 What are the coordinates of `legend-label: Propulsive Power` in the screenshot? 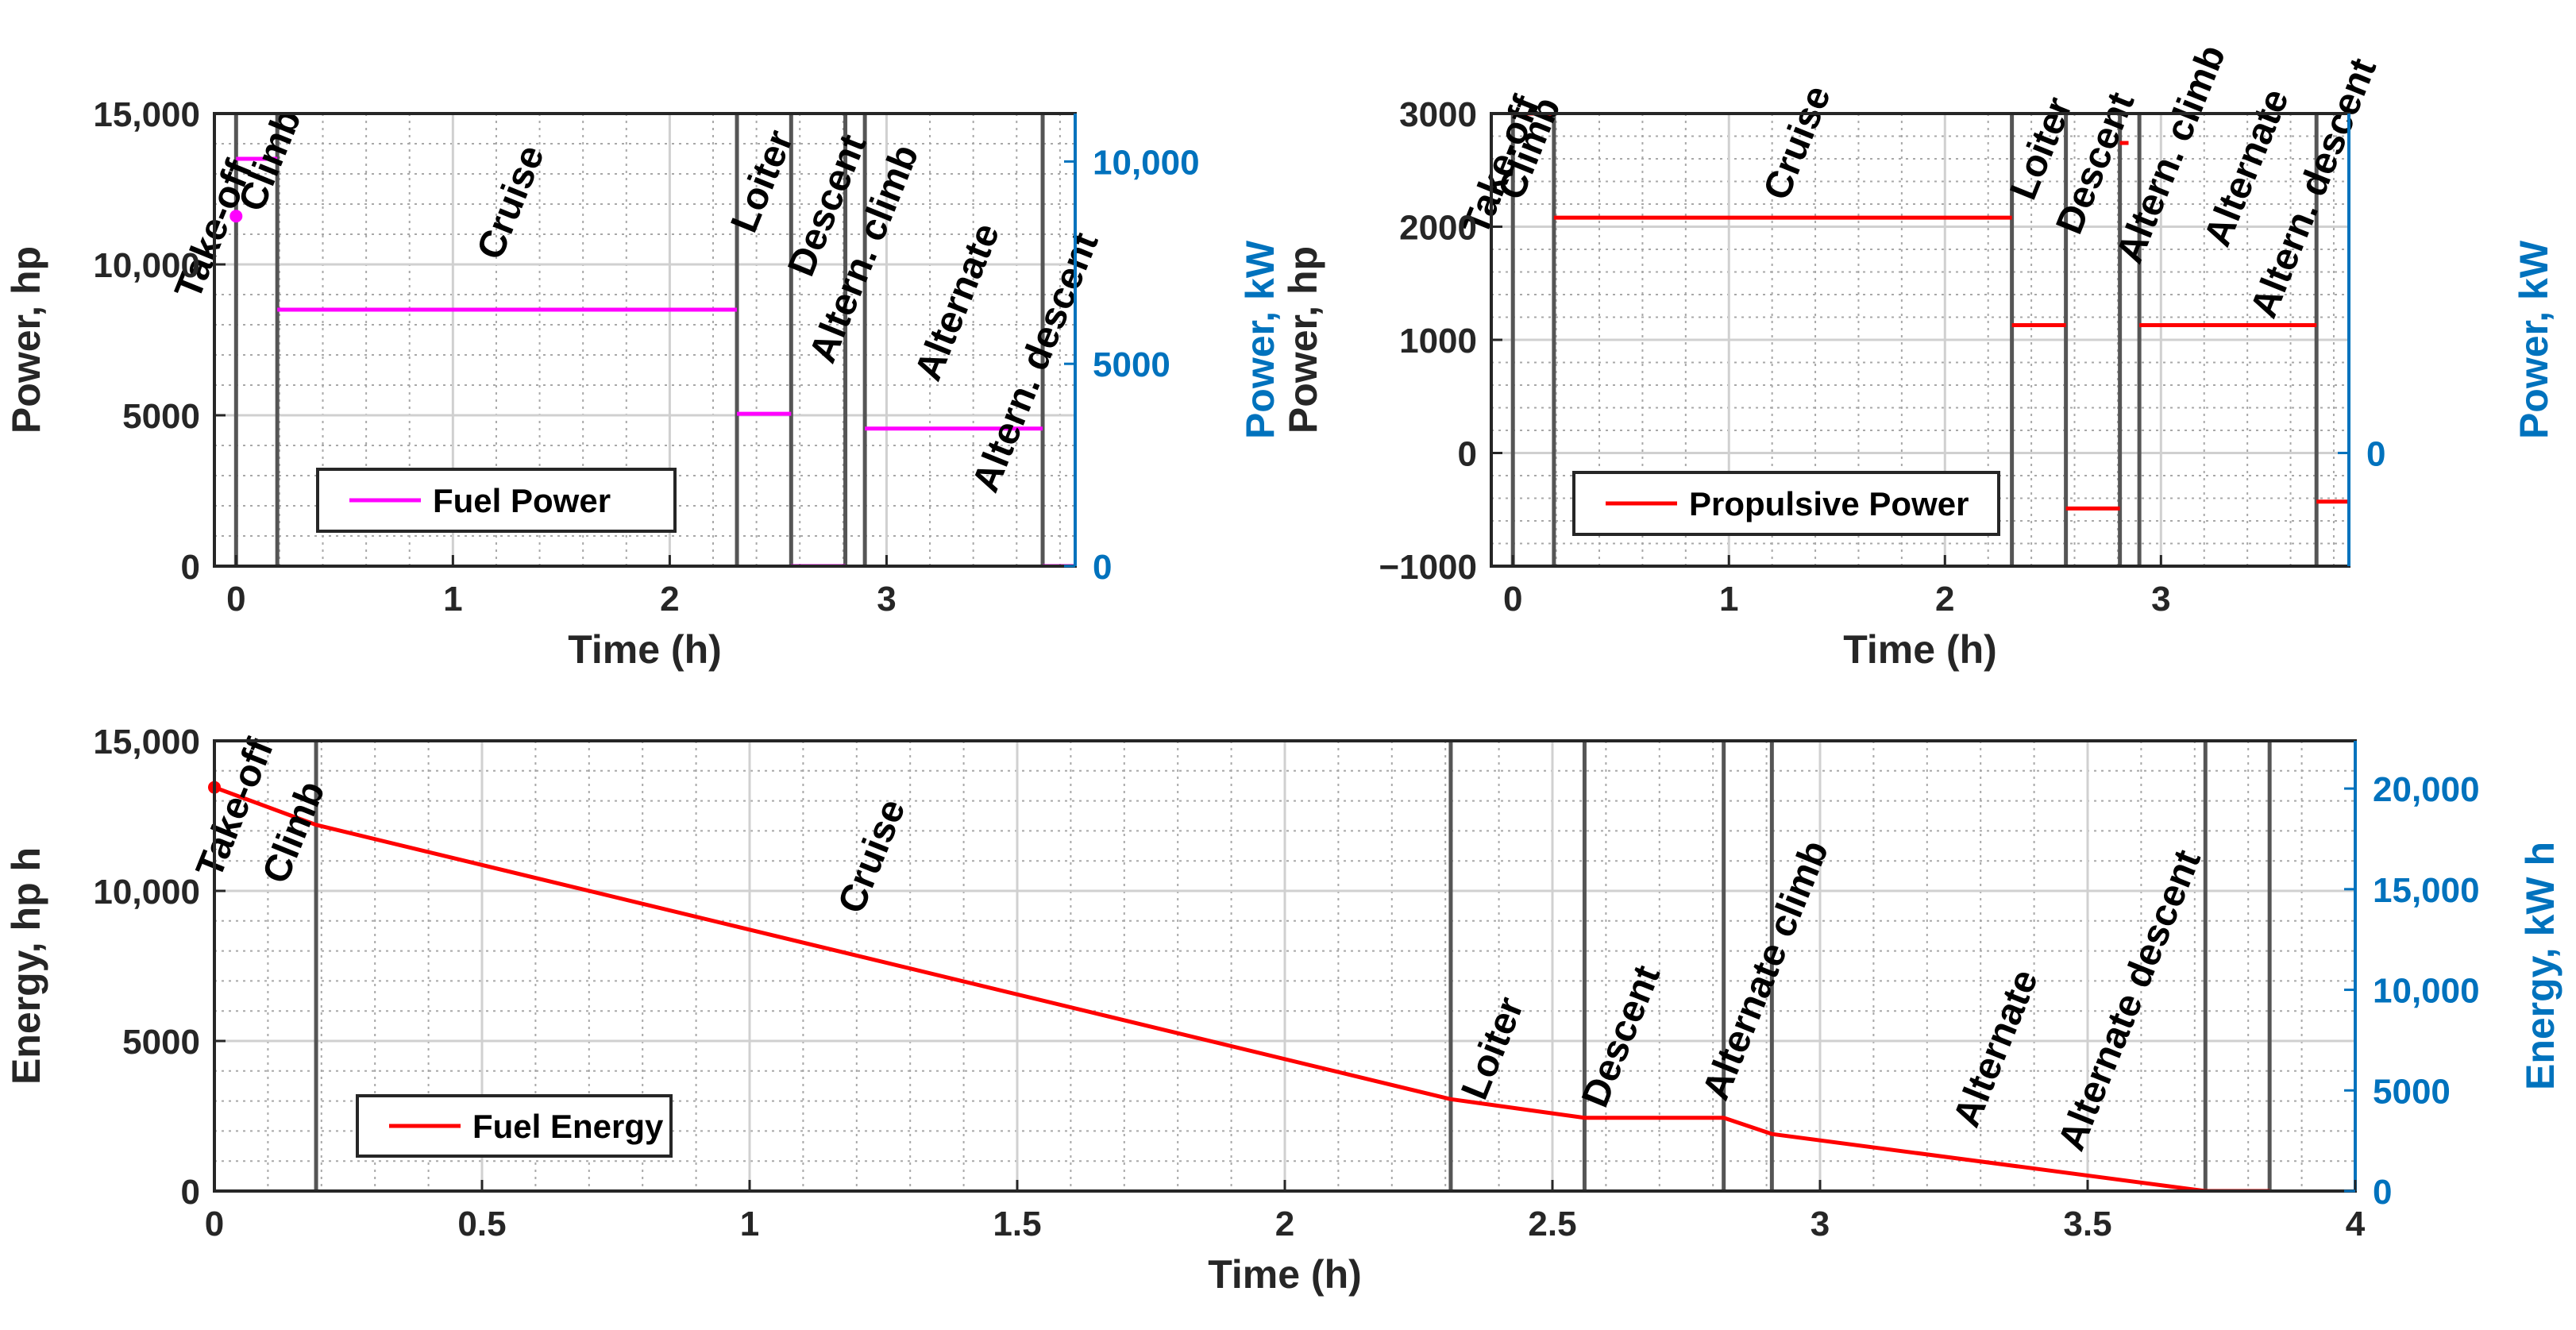 It's located at (1829, 503).